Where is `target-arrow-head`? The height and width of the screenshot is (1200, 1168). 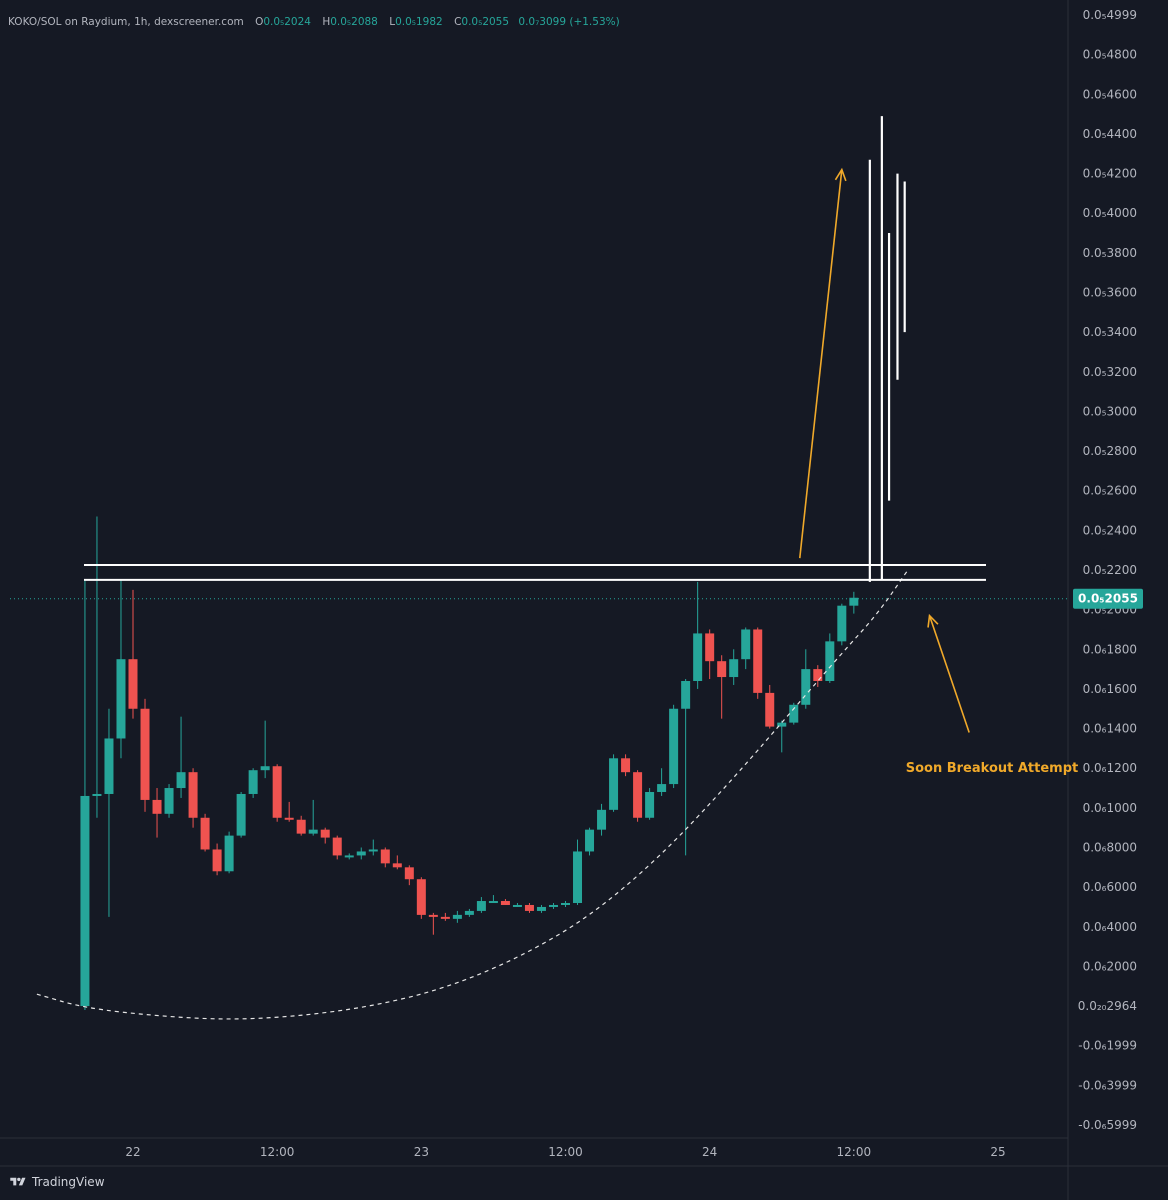
target-arrow-head is located at coordinates (840, 174).